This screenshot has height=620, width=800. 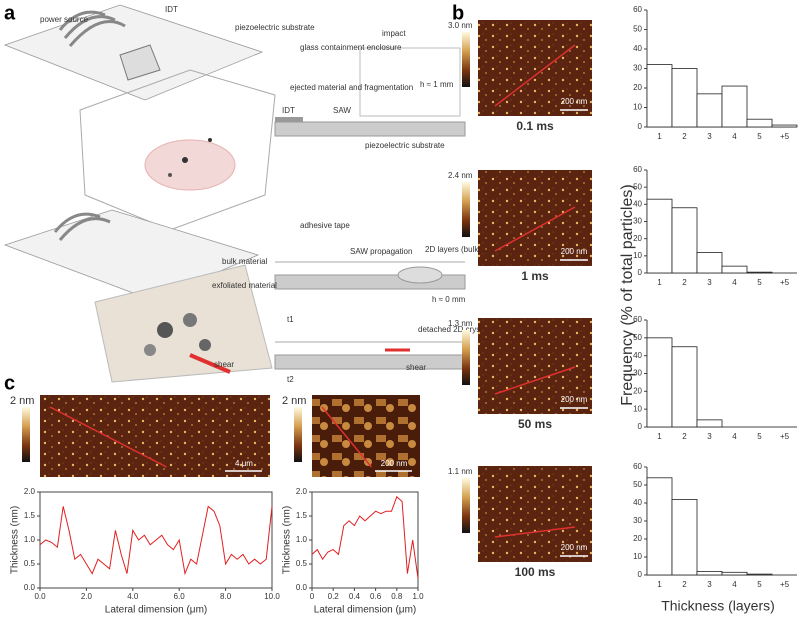 What do you see at coordinates (22, 401) in the screenshot?
I see `colorbar-label: 2 nm` at bounding box center [22, 401].